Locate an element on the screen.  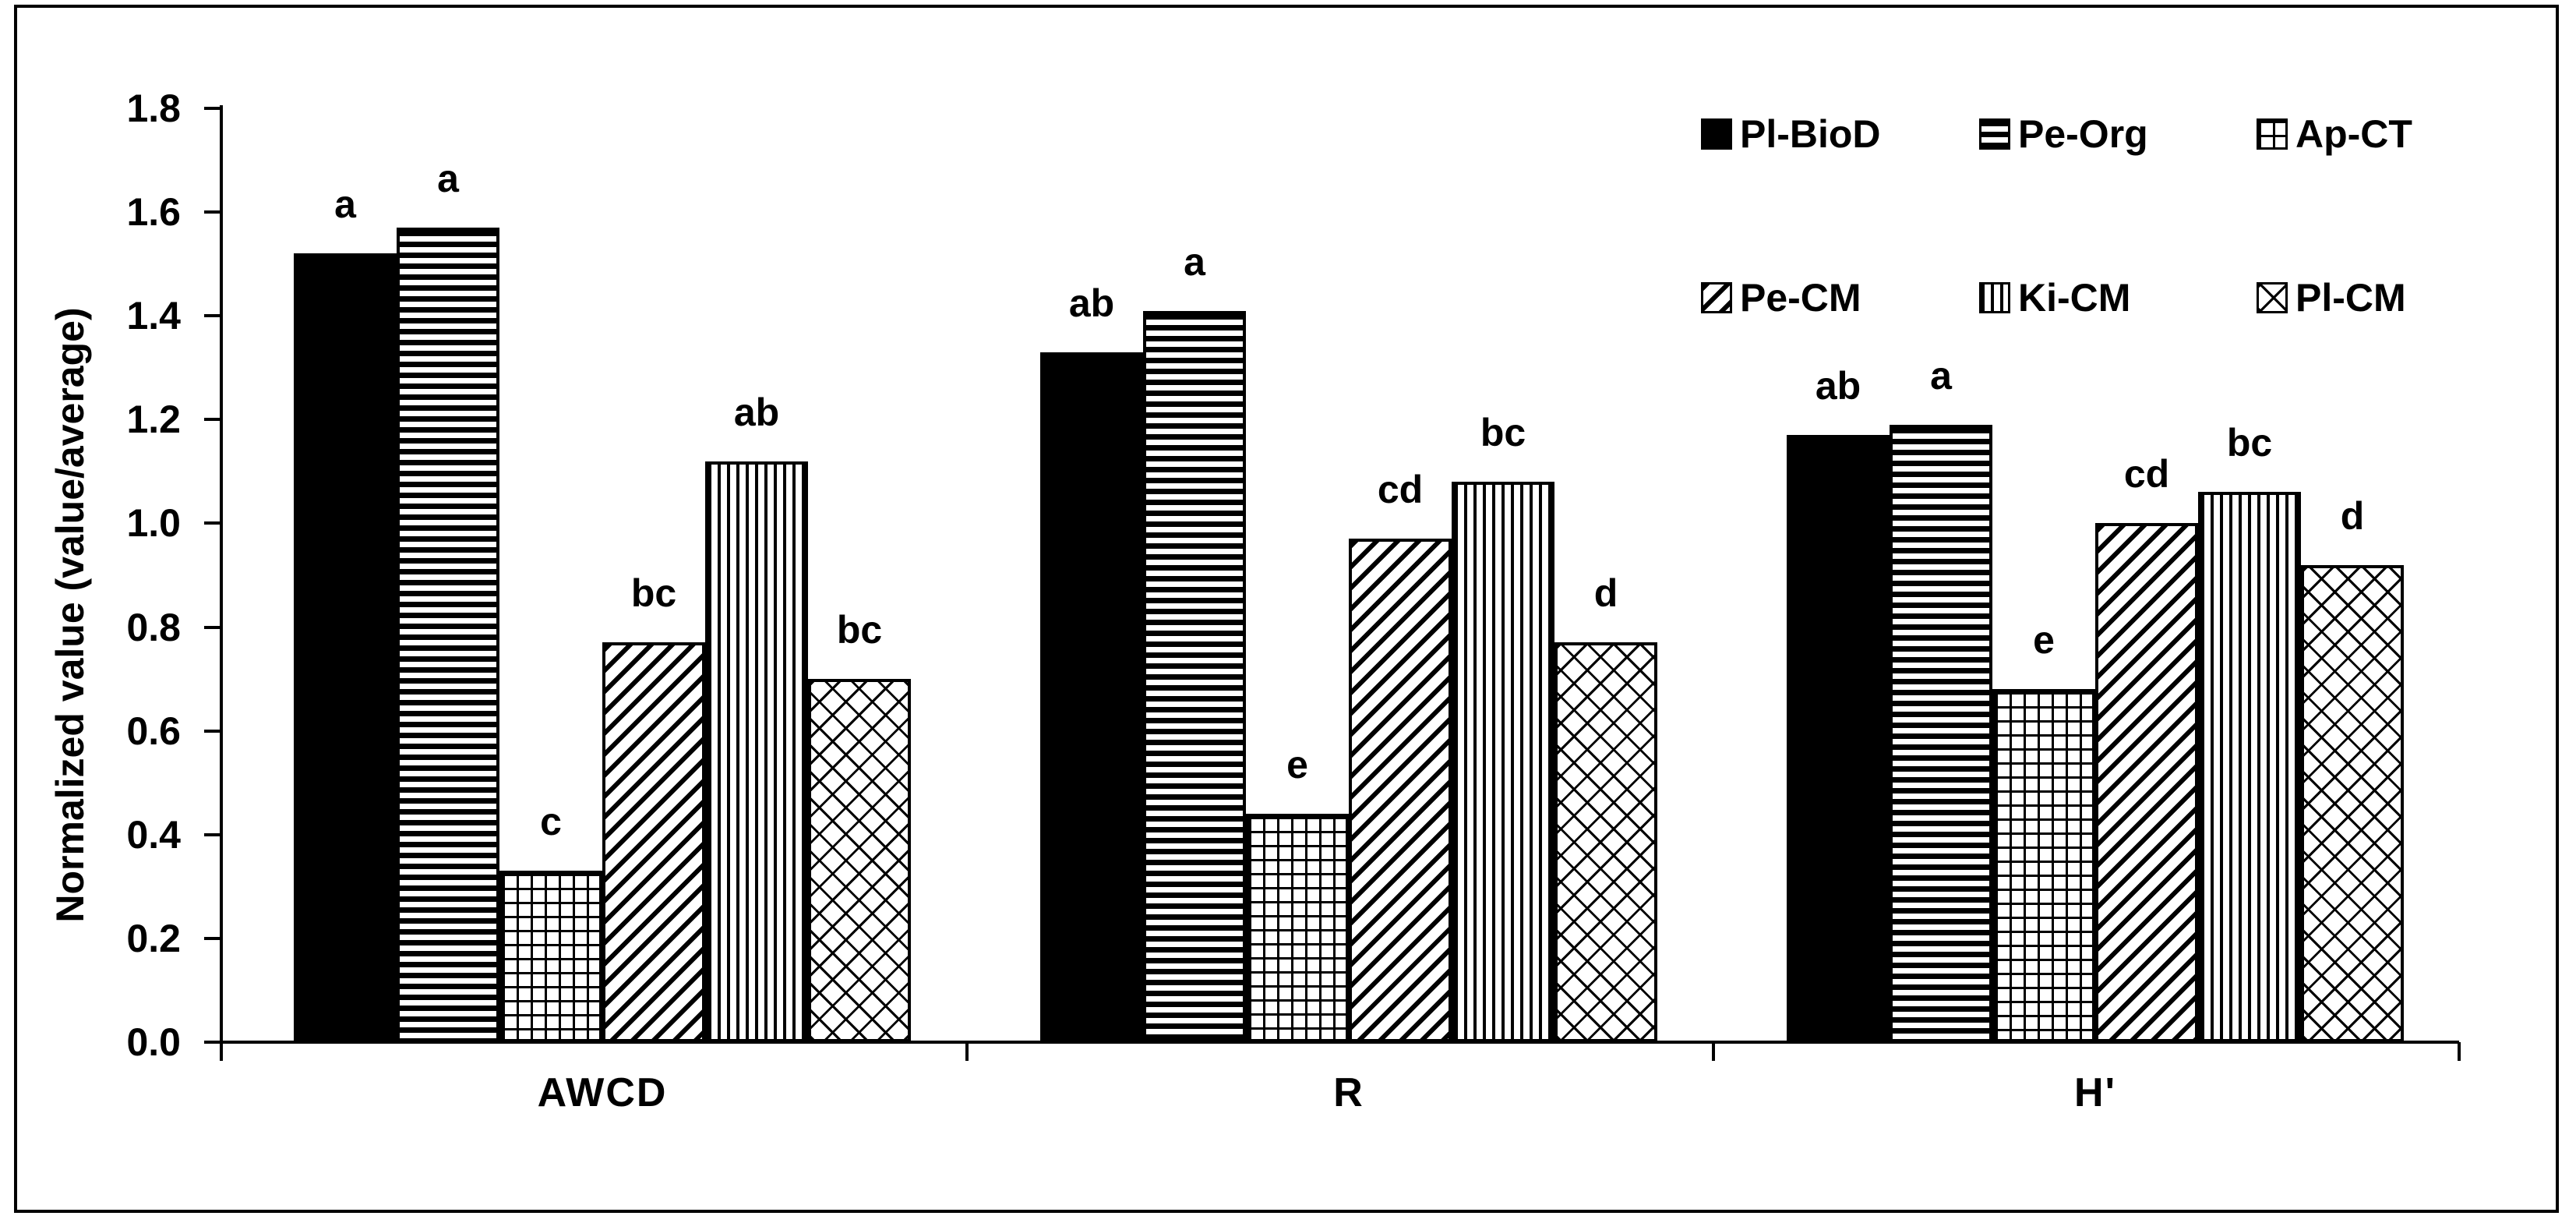
bar-pl-cm-r is located at coordinates (1605, 842).